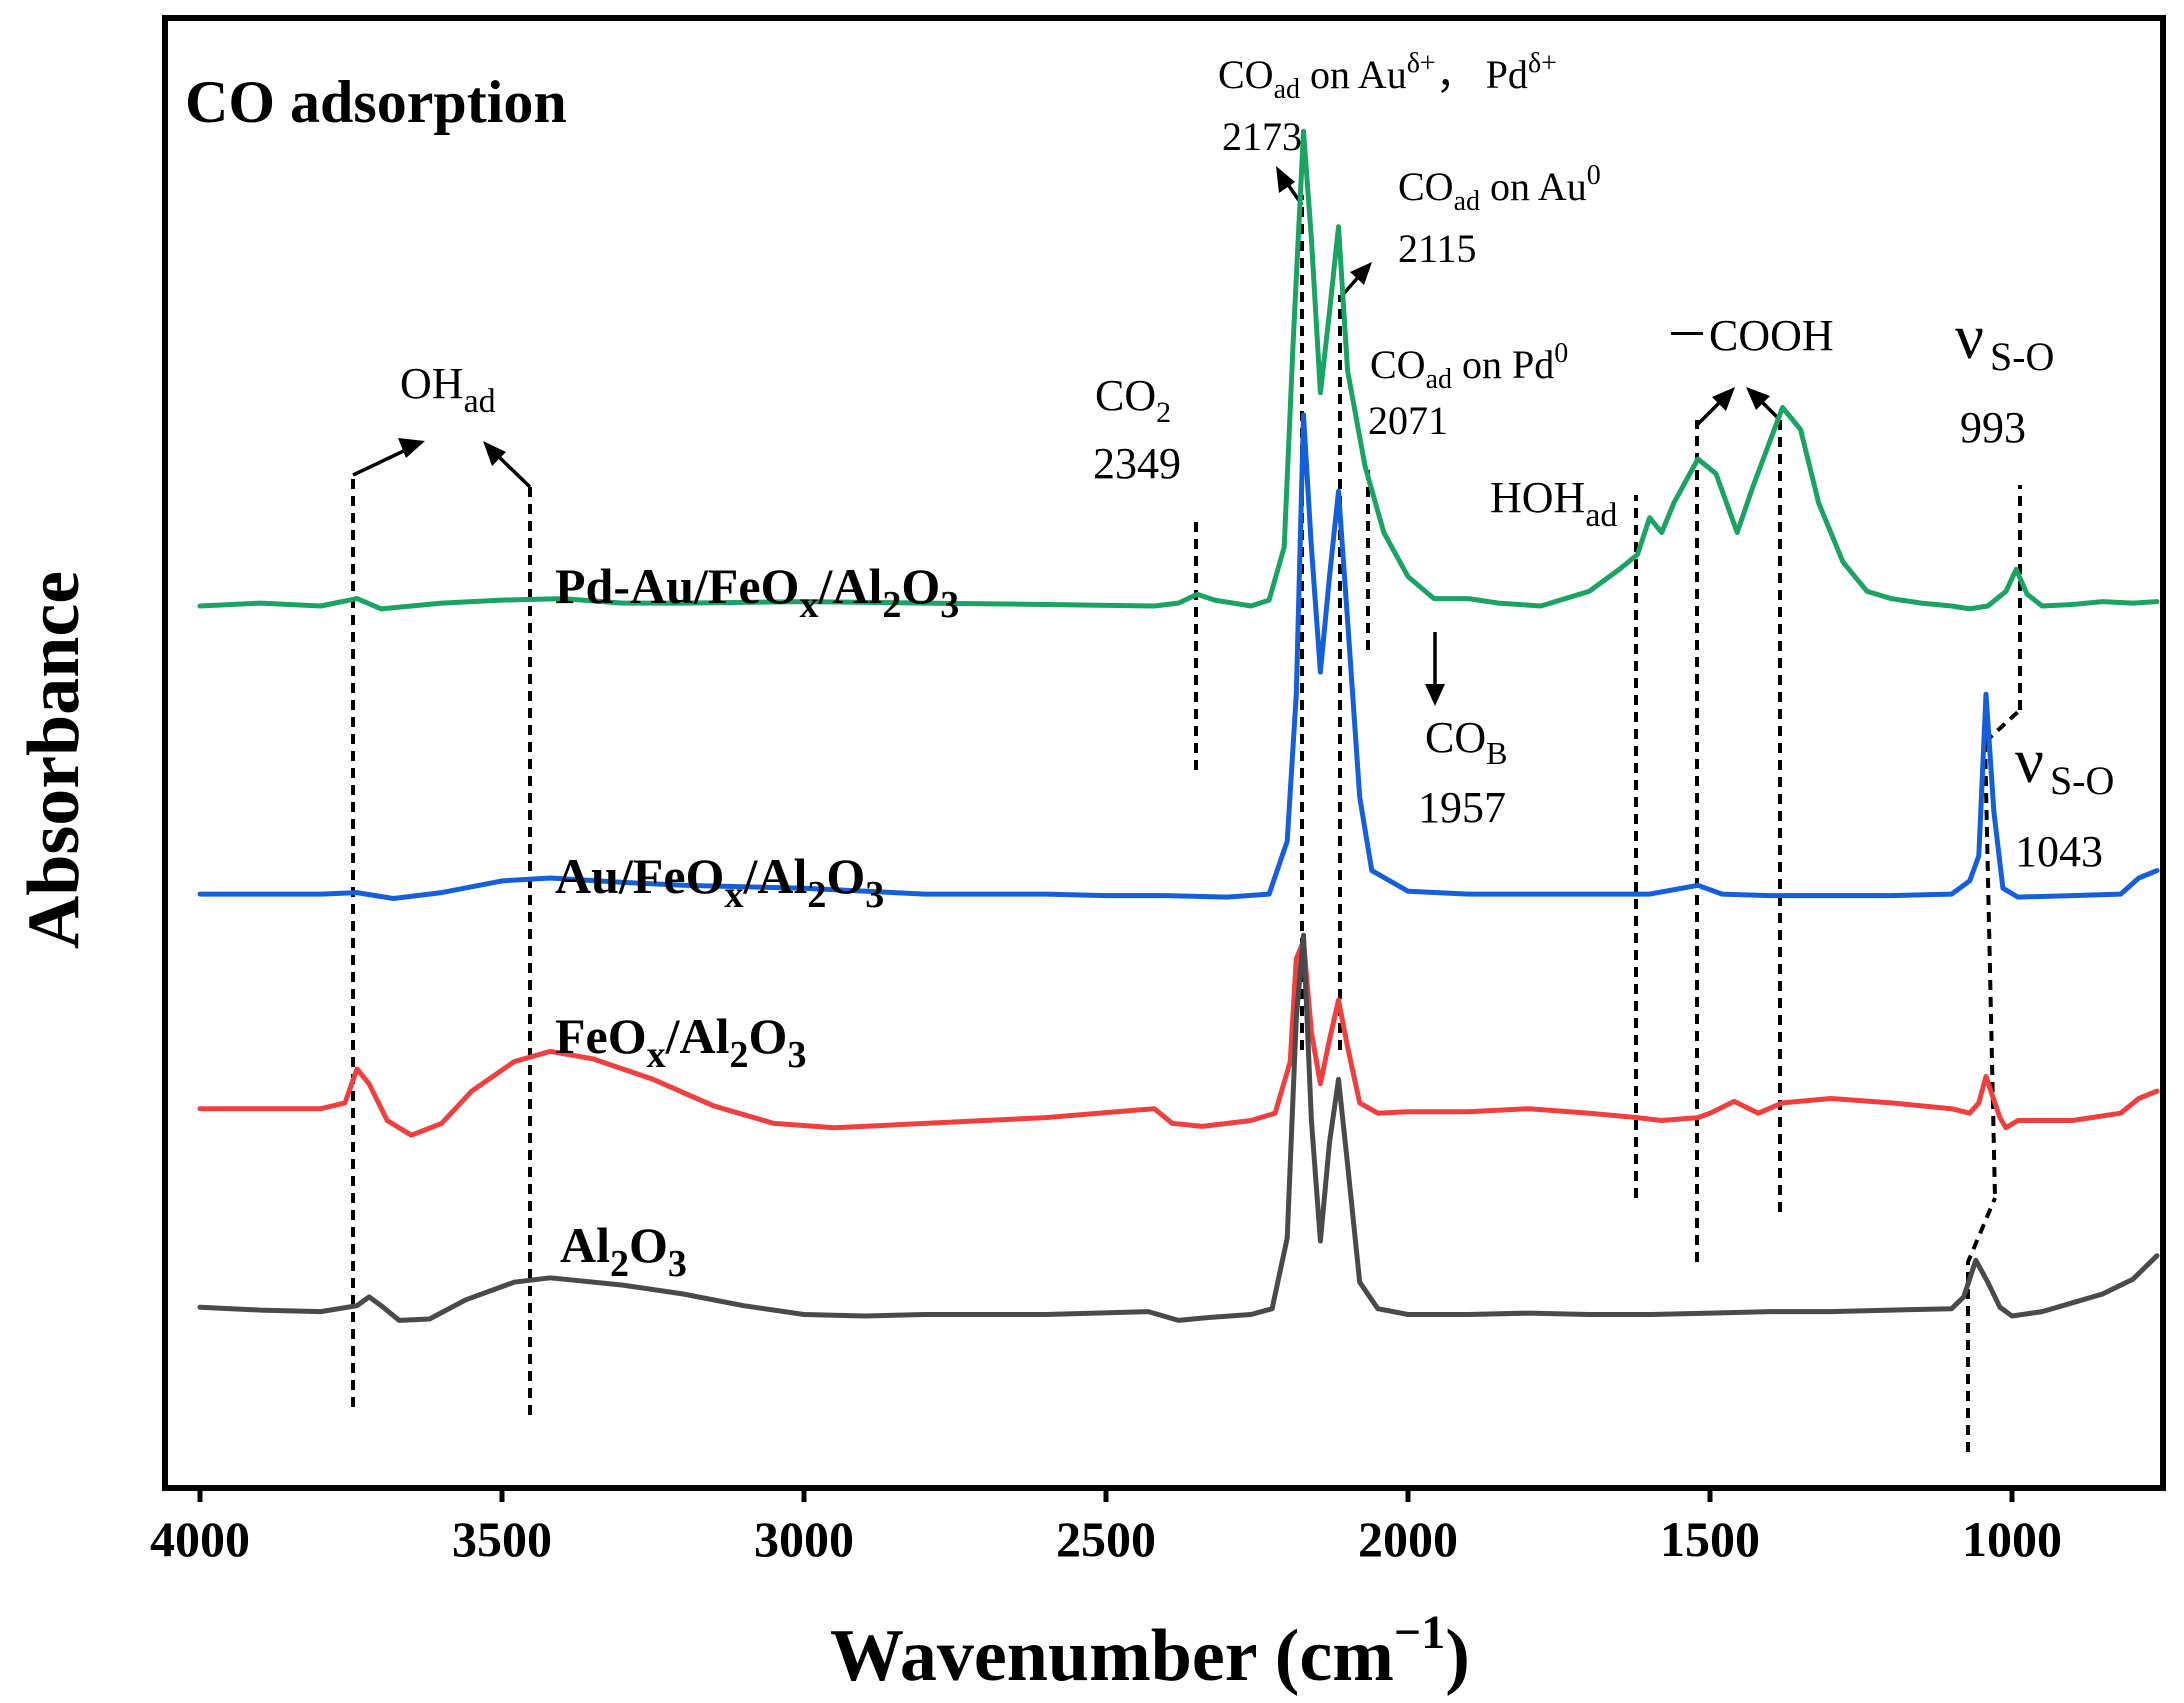 This screenshot has width=2184, height=1703. What do you see at coordinates (513, 471) in the screenshot?
I see `arrow-oh-right` at bounding box center [513, 471].